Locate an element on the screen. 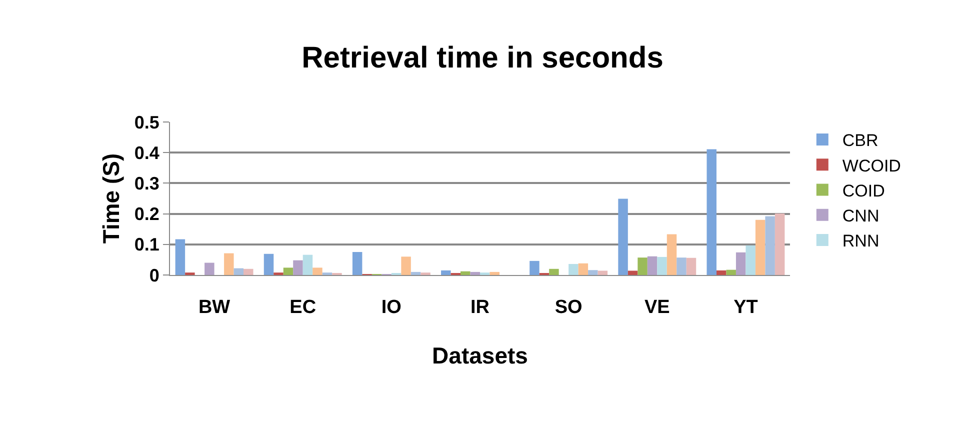 The image size is (965, 437). legend-label: CNN is located at coordinates (861, 216).